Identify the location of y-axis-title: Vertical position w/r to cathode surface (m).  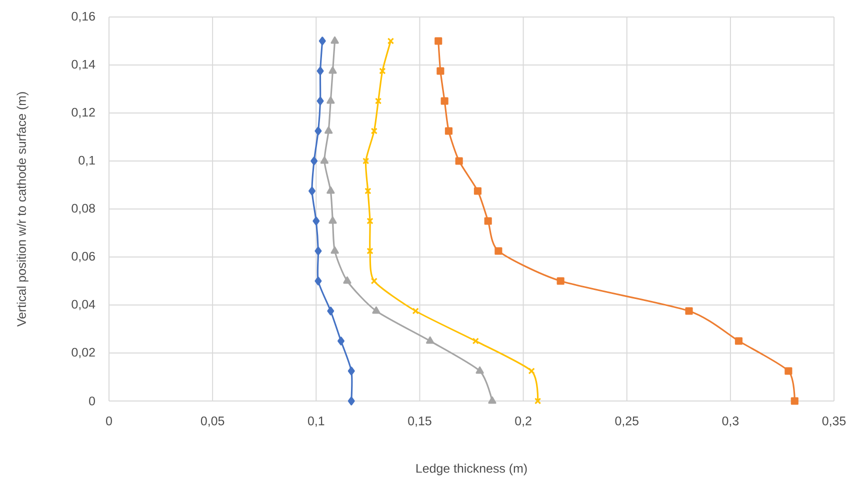
(22, 209).